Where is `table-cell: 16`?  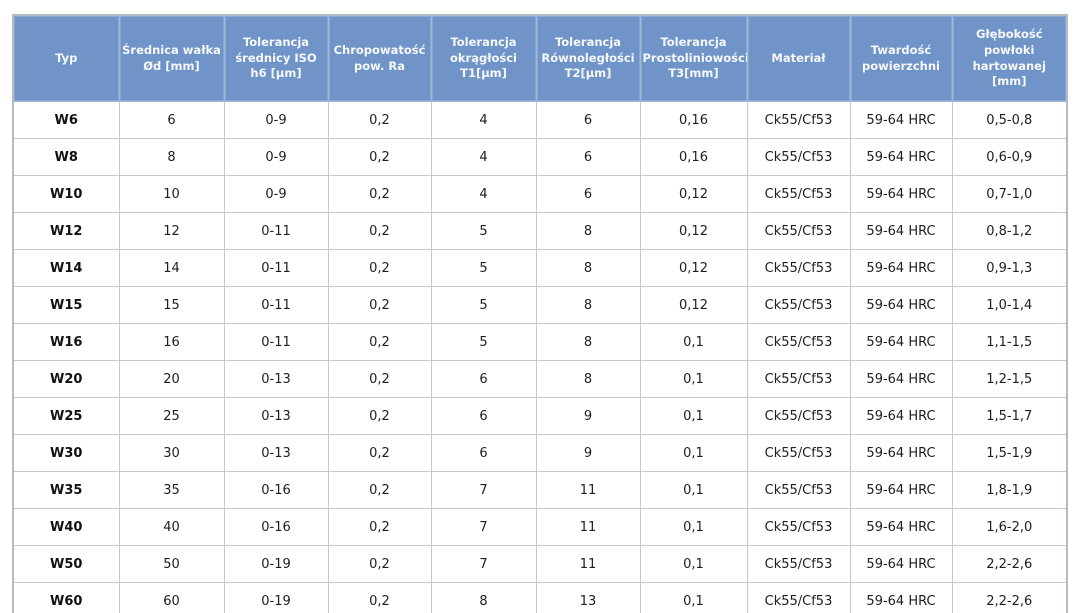 table-cell: 16 is located at coordinates (171, 342).